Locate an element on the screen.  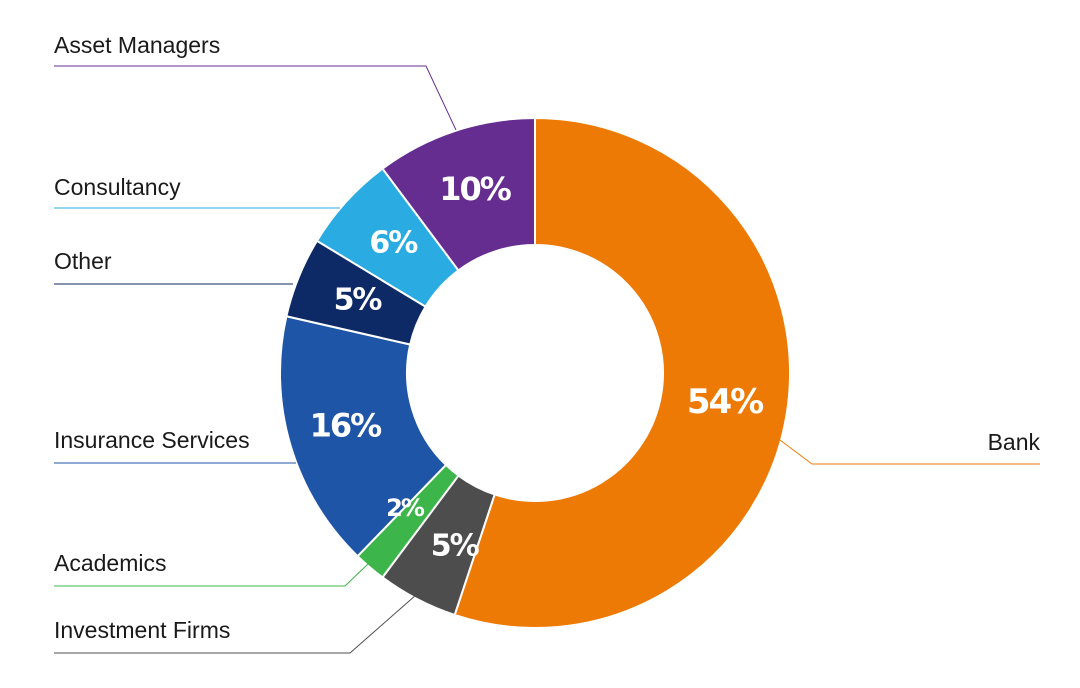
leader-line-bank is located at coordinates (909, 452).